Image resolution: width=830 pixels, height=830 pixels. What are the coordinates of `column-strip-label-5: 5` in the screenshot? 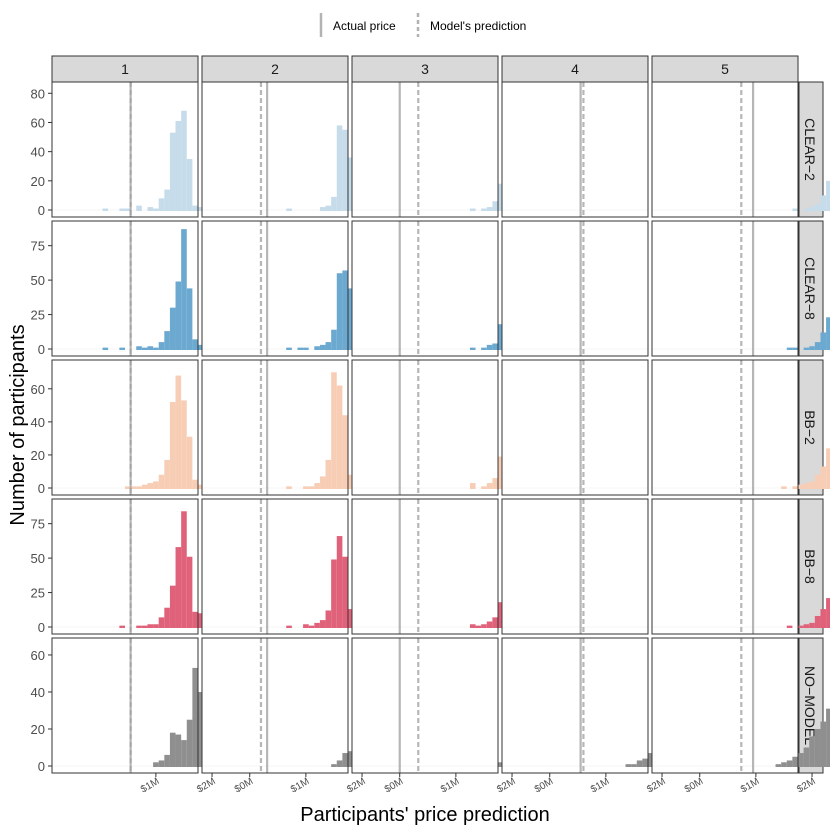 It's located at (725, 69).